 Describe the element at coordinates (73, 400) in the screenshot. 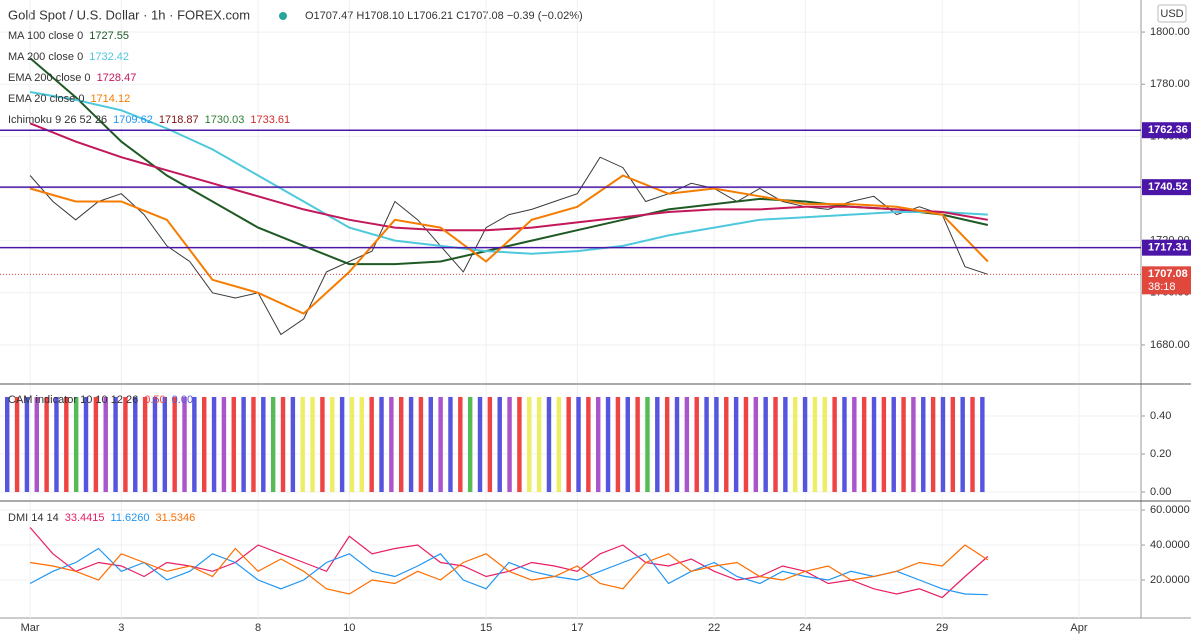

I see `legend-name: CAM indicator 10 10 12 26` at that location.